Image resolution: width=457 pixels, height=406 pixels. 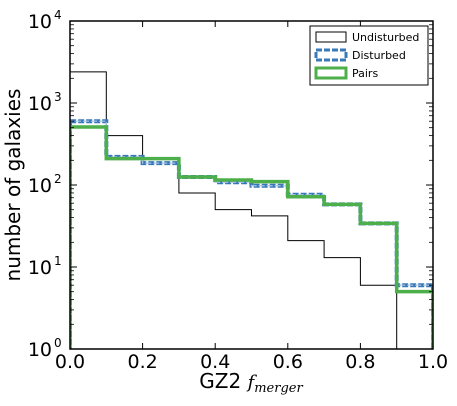 What do you see at coordinates (379, 55) in the screenshot?
I see `legend-label-disturbed: Disturbed` at bounding box center [379, 55].